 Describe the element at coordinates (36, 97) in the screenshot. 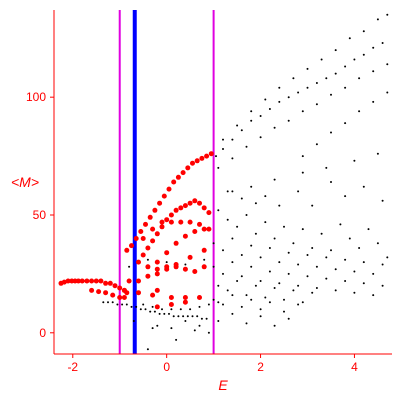

I see `y-tick-label: 100` at that location.